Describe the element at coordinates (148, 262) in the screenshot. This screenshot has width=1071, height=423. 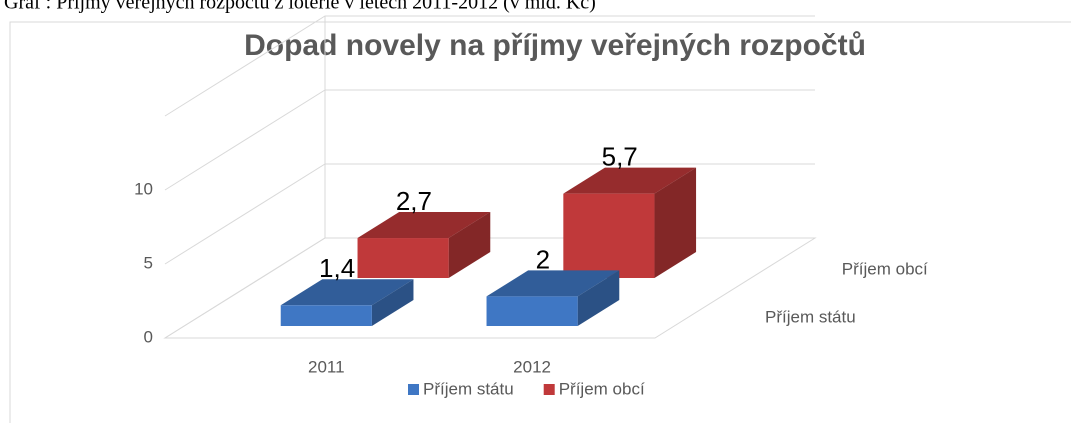
I see `y-tick-label: 5` at that location.